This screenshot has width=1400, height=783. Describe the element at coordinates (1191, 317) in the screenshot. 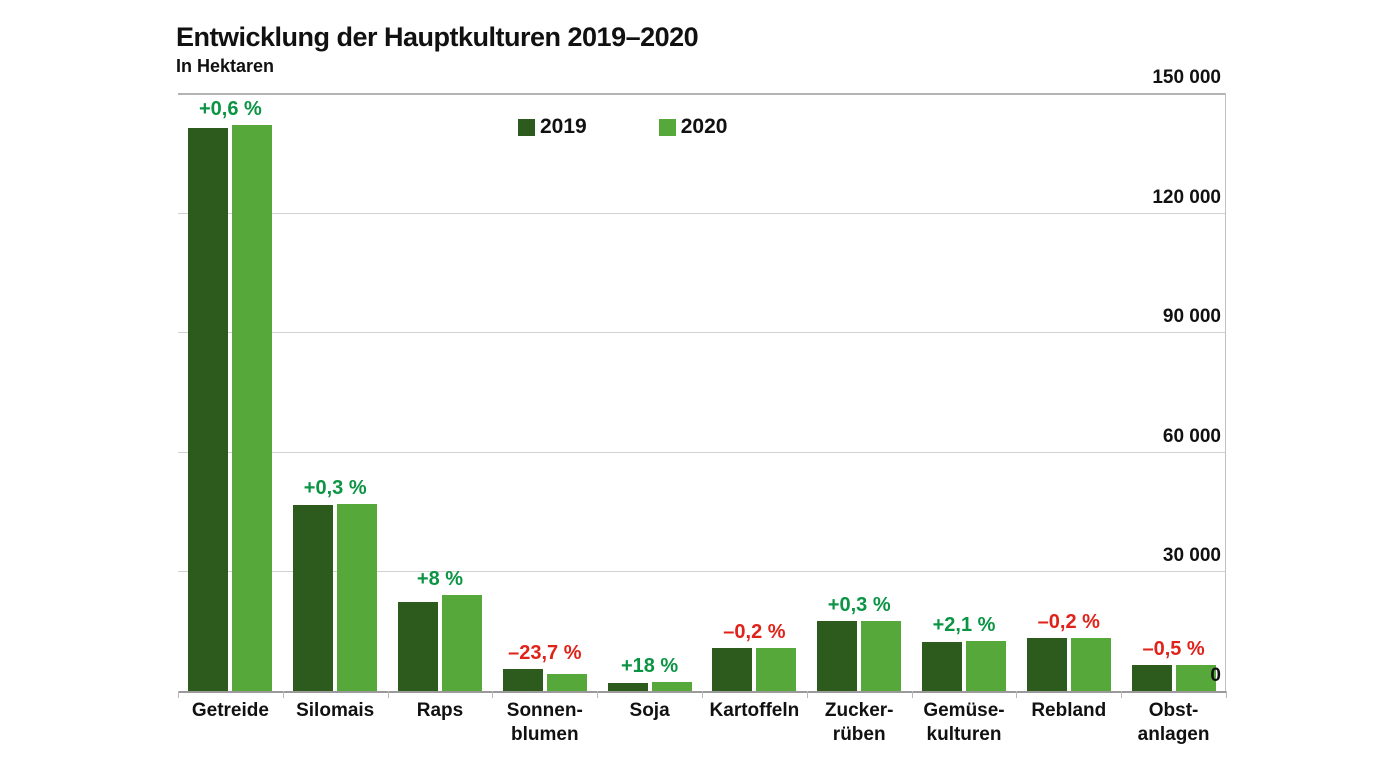

I see `y-axis-label: 90 000` at that location.